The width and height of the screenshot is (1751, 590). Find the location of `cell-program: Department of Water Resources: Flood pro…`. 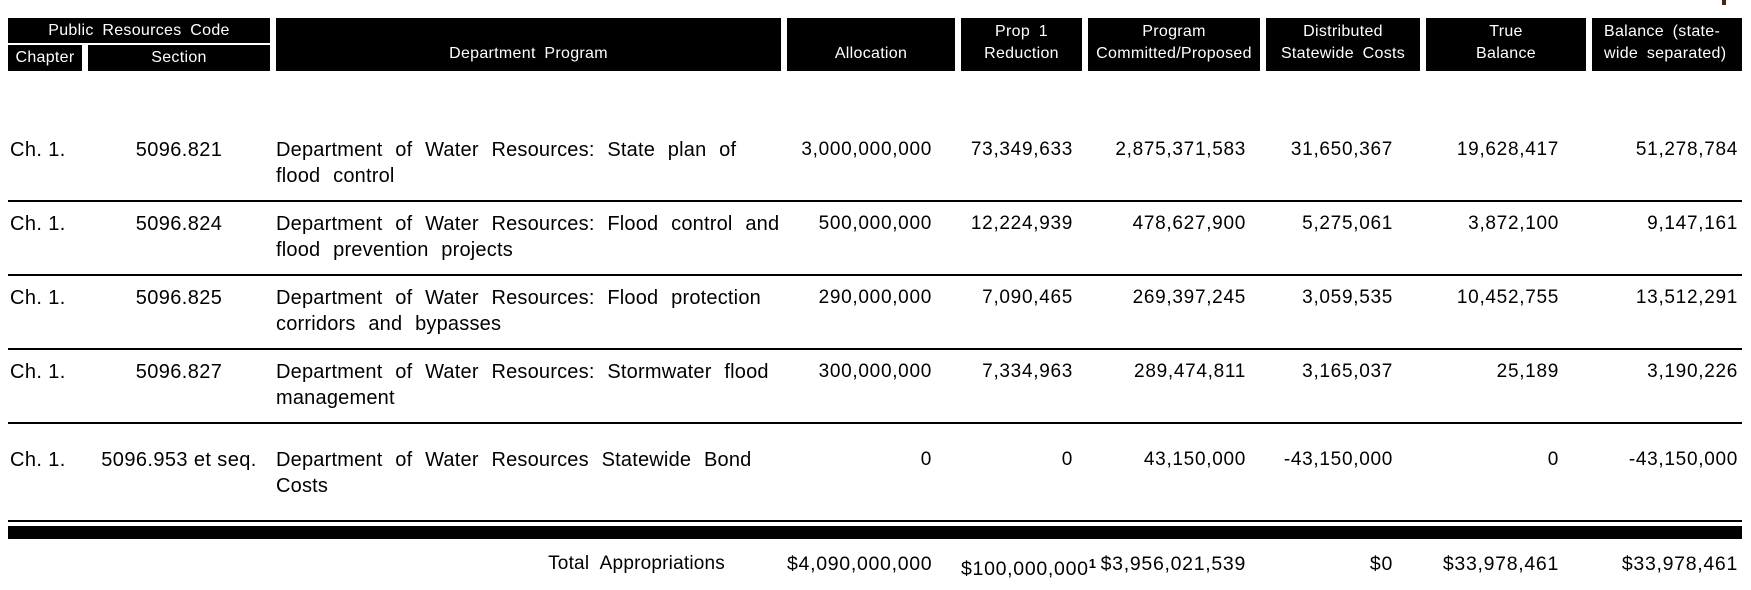

cell-program: Department of Water Resources: Flood pro… is located at coordinates (518, 311).